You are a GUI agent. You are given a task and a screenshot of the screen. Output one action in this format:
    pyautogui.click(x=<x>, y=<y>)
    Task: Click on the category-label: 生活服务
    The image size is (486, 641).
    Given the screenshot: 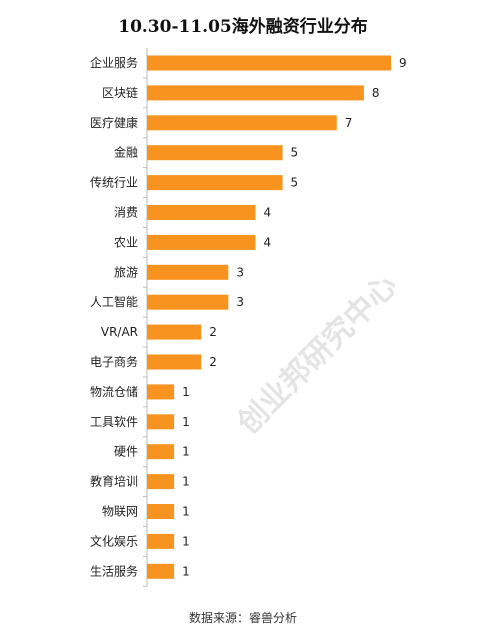 What is the action you would take?
    pyautogui.click(x=114, y=570)
    